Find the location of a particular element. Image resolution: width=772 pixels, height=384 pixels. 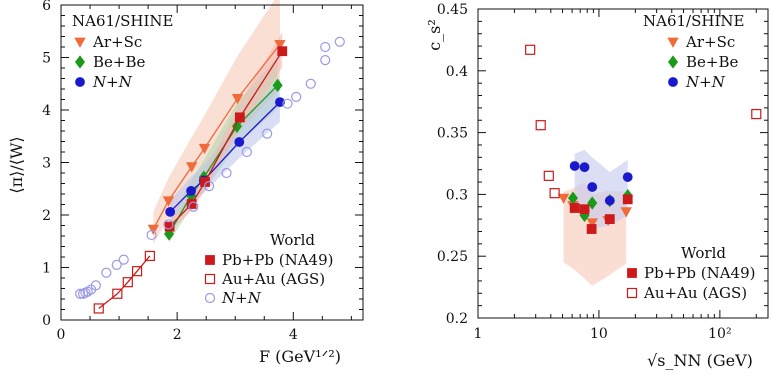

y-tick-label: 0 is located at coordinates (46, 321).